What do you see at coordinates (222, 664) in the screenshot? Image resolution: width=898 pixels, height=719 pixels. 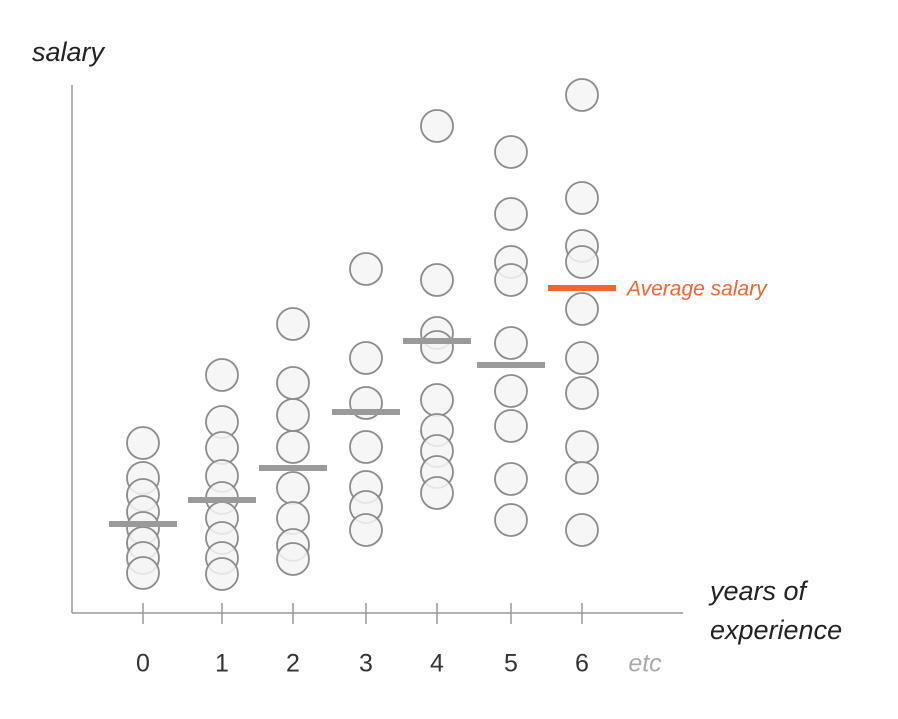 I see `x-tick-label: 1` at bounding box center [222, 664].